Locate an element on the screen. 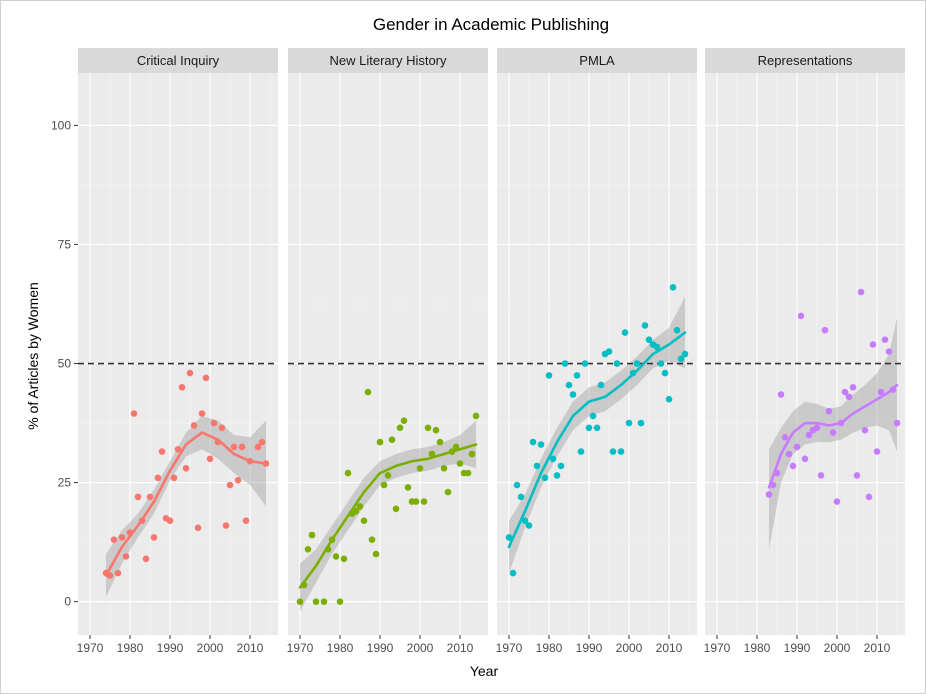  y-tick-label: 0 is located at coordinates (67, 602).